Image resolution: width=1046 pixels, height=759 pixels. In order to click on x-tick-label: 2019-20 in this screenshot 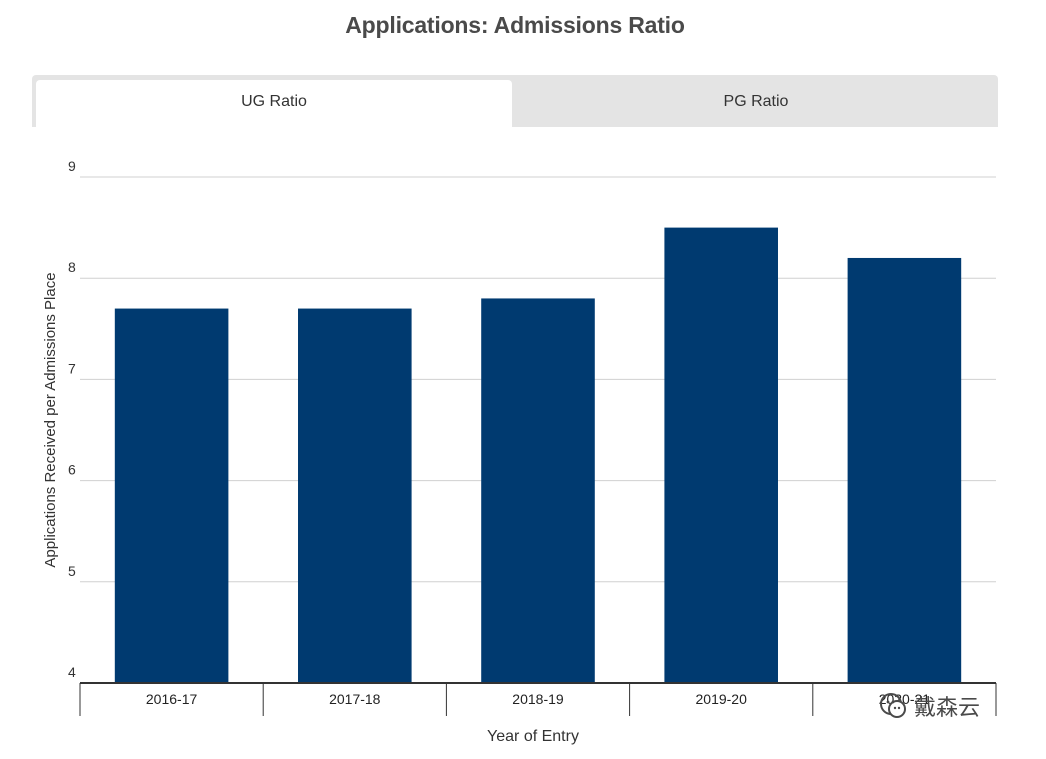, I will do `click(722, 699)`.